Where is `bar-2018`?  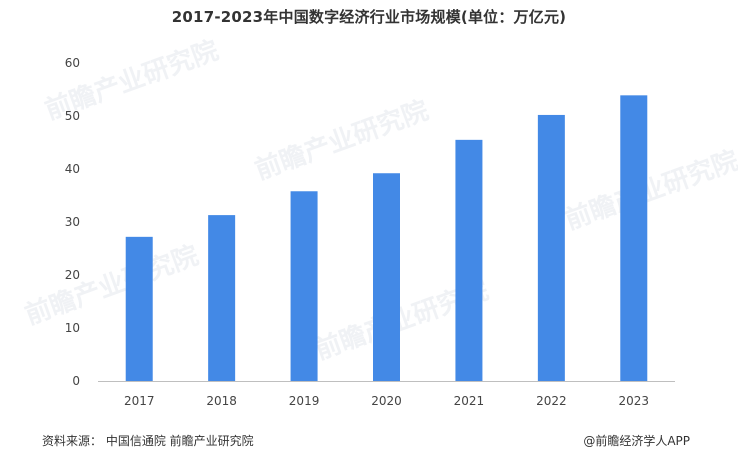 bar-2018 is located at coordinates (222, 298).